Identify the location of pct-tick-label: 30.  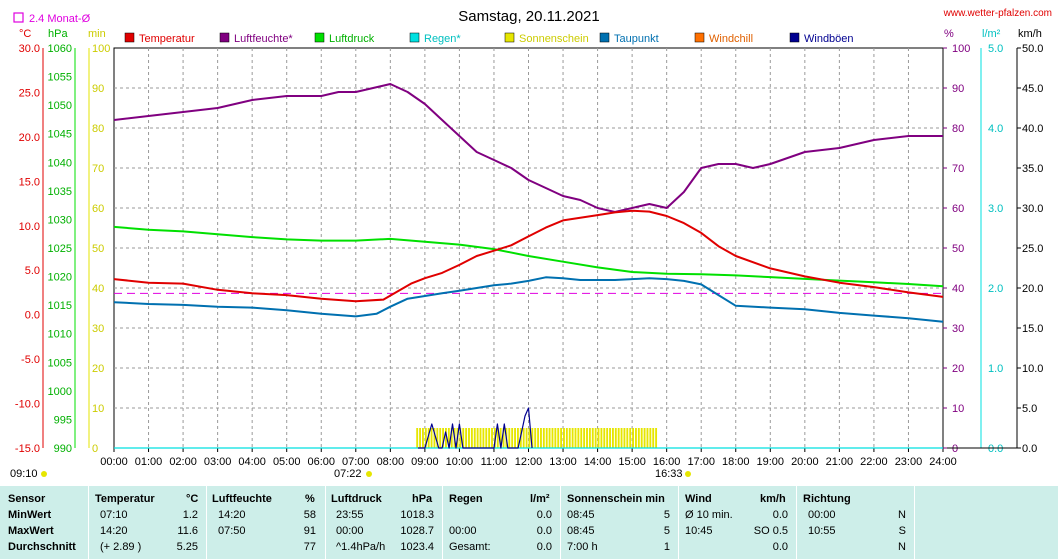
(958, 329).